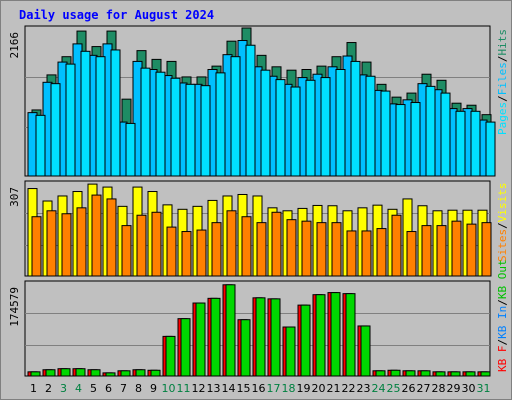 Image resolution: width=512 pixels, height=400 pixels. Describe the element at coordinates (424, 388) in the screenshot. I see `day-label-27: 27` at that location.